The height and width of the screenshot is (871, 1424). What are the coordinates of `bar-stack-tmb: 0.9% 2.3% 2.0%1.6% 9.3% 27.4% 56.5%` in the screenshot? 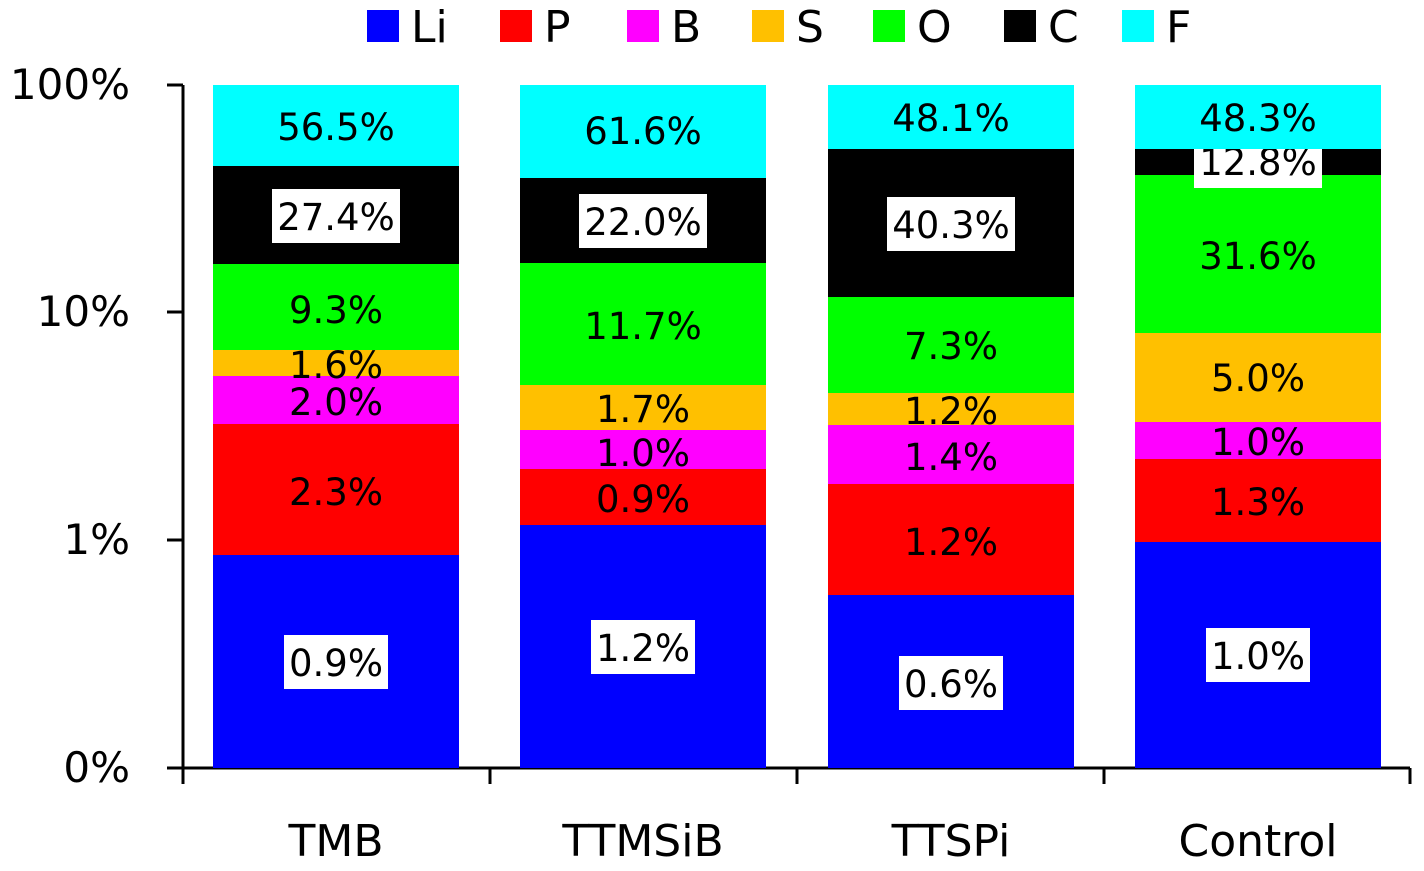 It's located at (336, 426).